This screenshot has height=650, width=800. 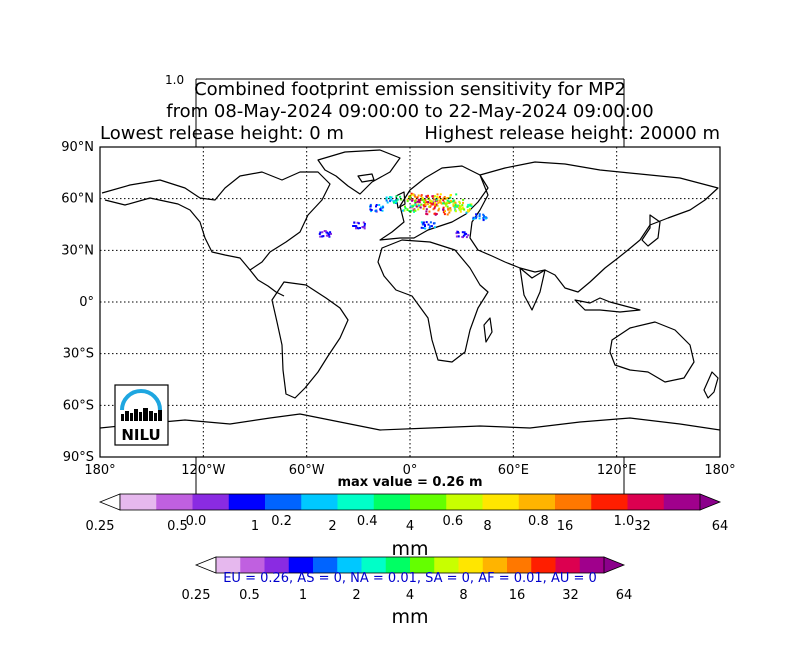 What do you see at coordinates (538, 521) in the screenshot?
I see `overlay-tick-label: 0.8` at bounding box center [538, 521].